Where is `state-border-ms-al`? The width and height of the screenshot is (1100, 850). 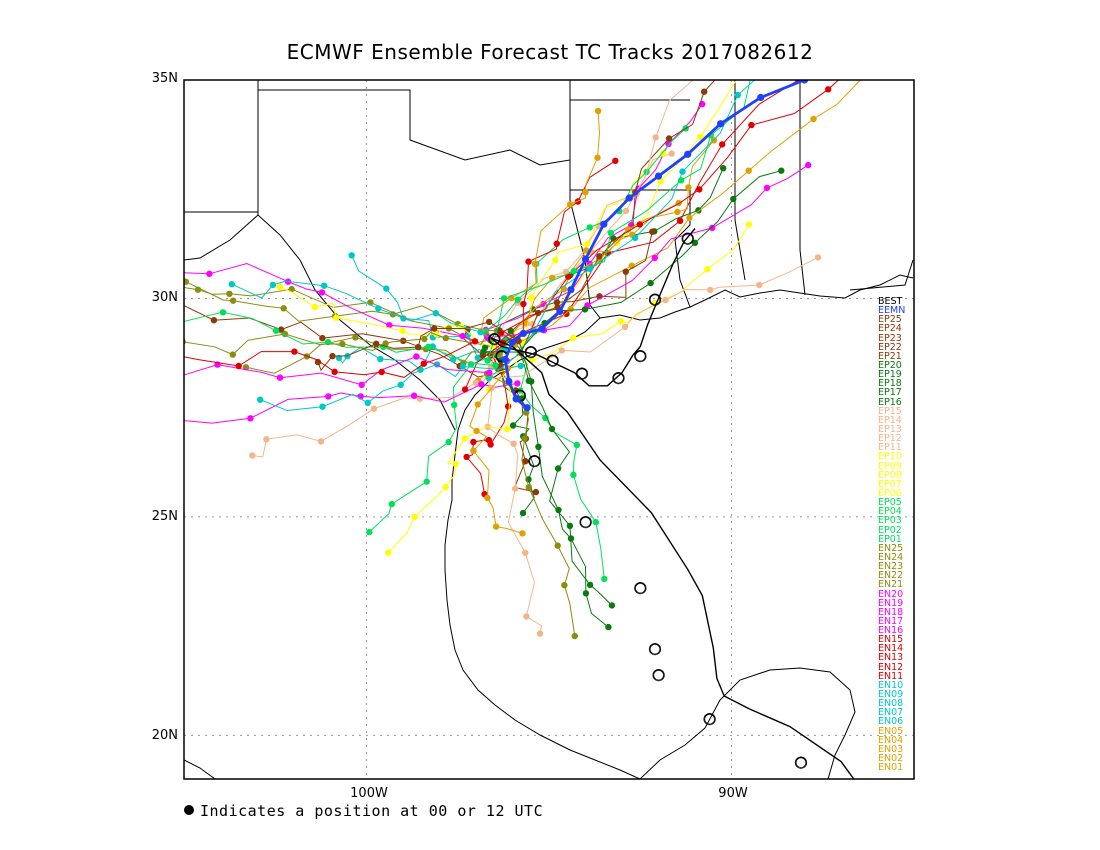 state-border-ms-al is located at coordinates (740, 180).